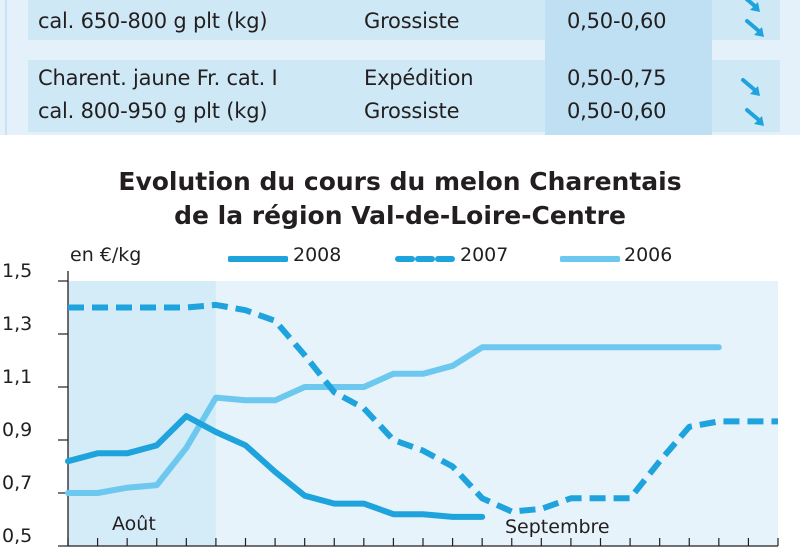 The image size is (800, 550). I want to click on month-label-aout: Août, so click(134, 524).